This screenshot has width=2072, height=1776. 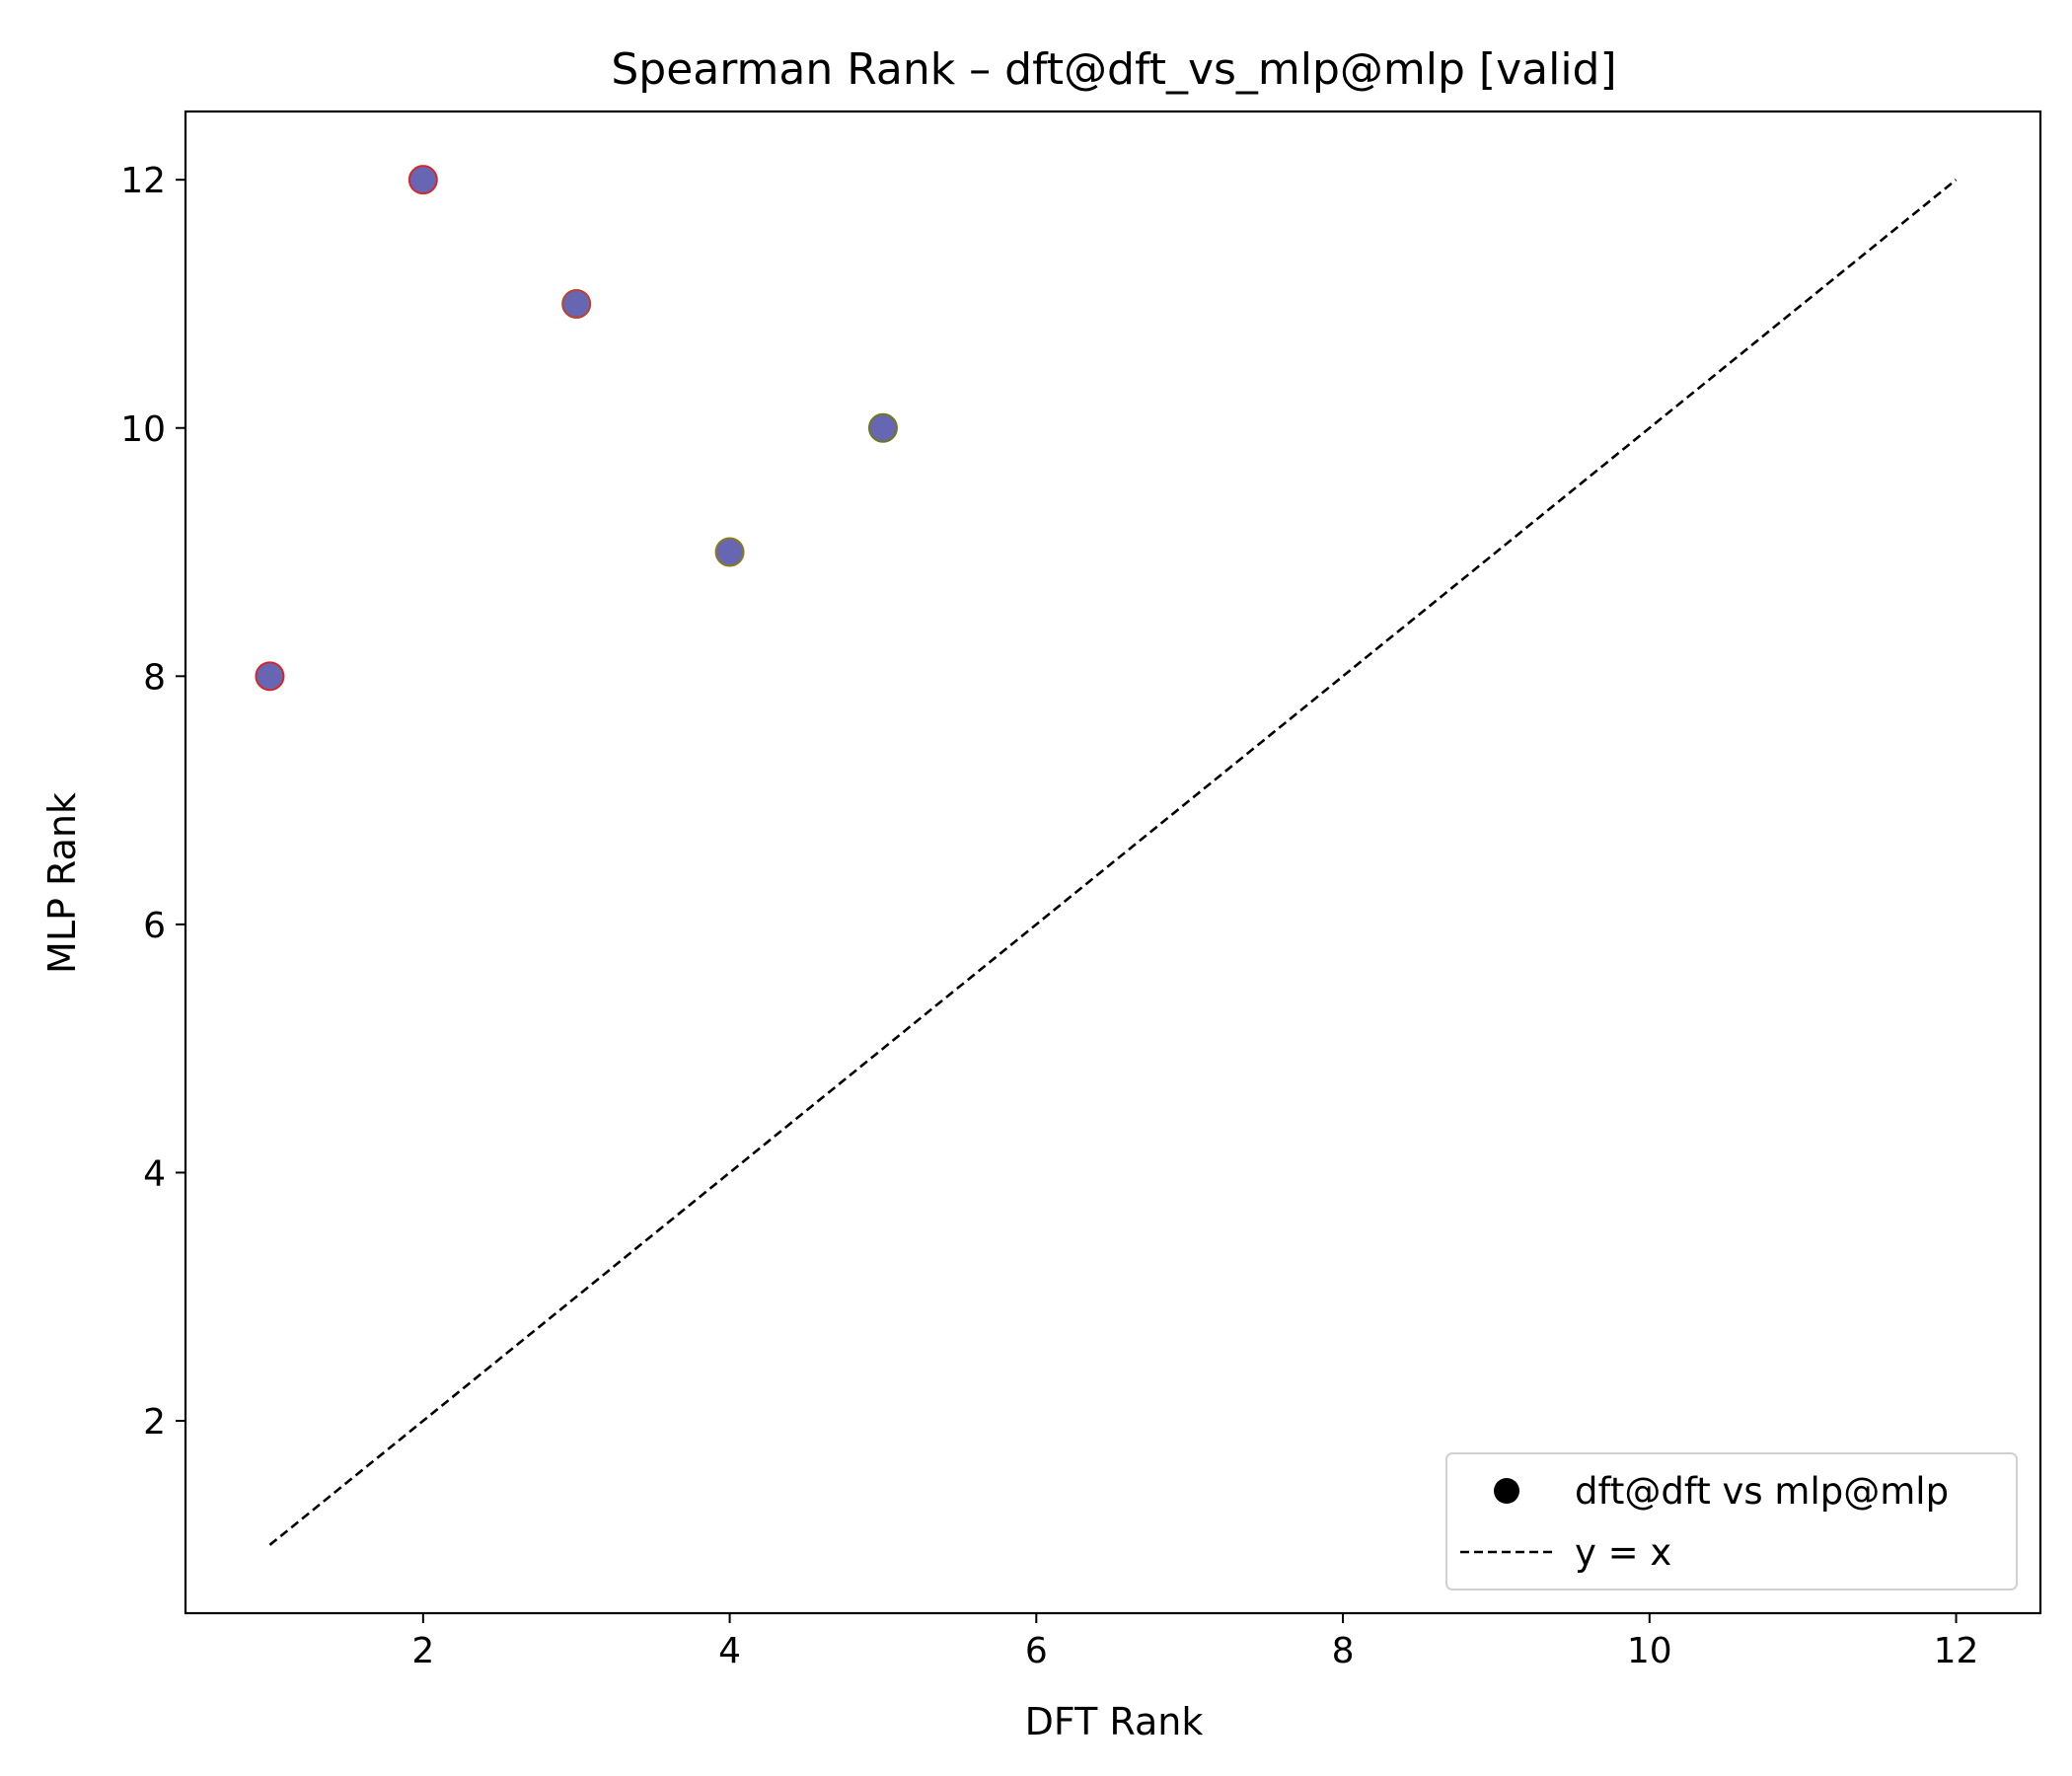 I want to click on legend-box, so click(x=1732, y=1521).